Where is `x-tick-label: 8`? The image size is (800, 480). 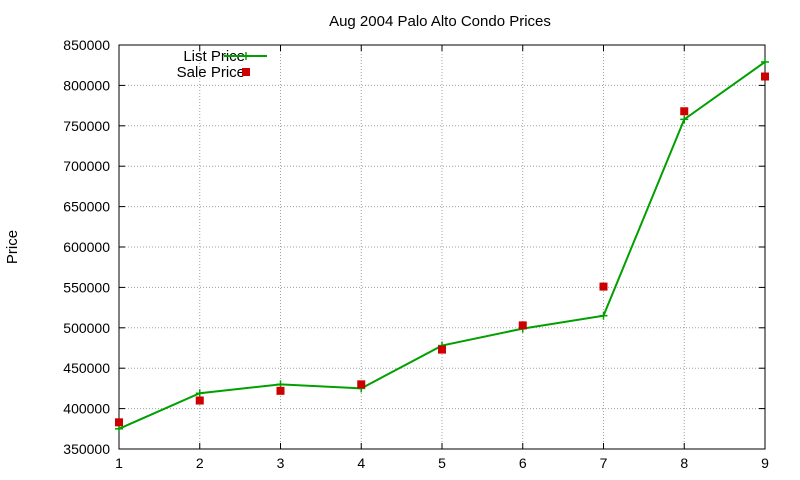 x-tick-label: 8 is located at coordinates (684, 463).